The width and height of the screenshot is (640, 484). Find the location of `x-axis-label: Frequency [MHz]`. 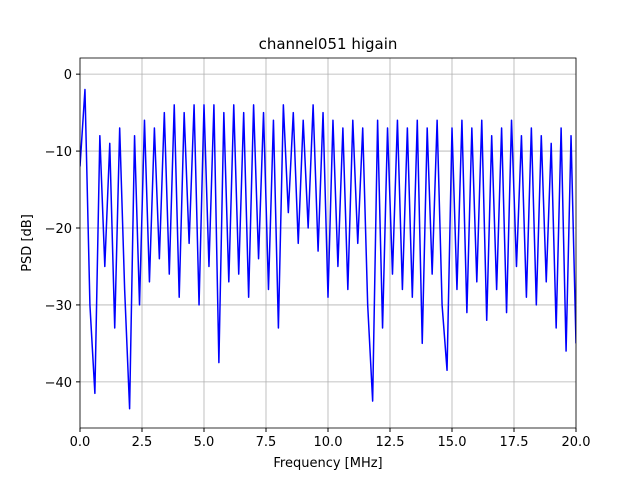

x-axis-label: Frequency [MHz] is located at coordinates (327, 463).